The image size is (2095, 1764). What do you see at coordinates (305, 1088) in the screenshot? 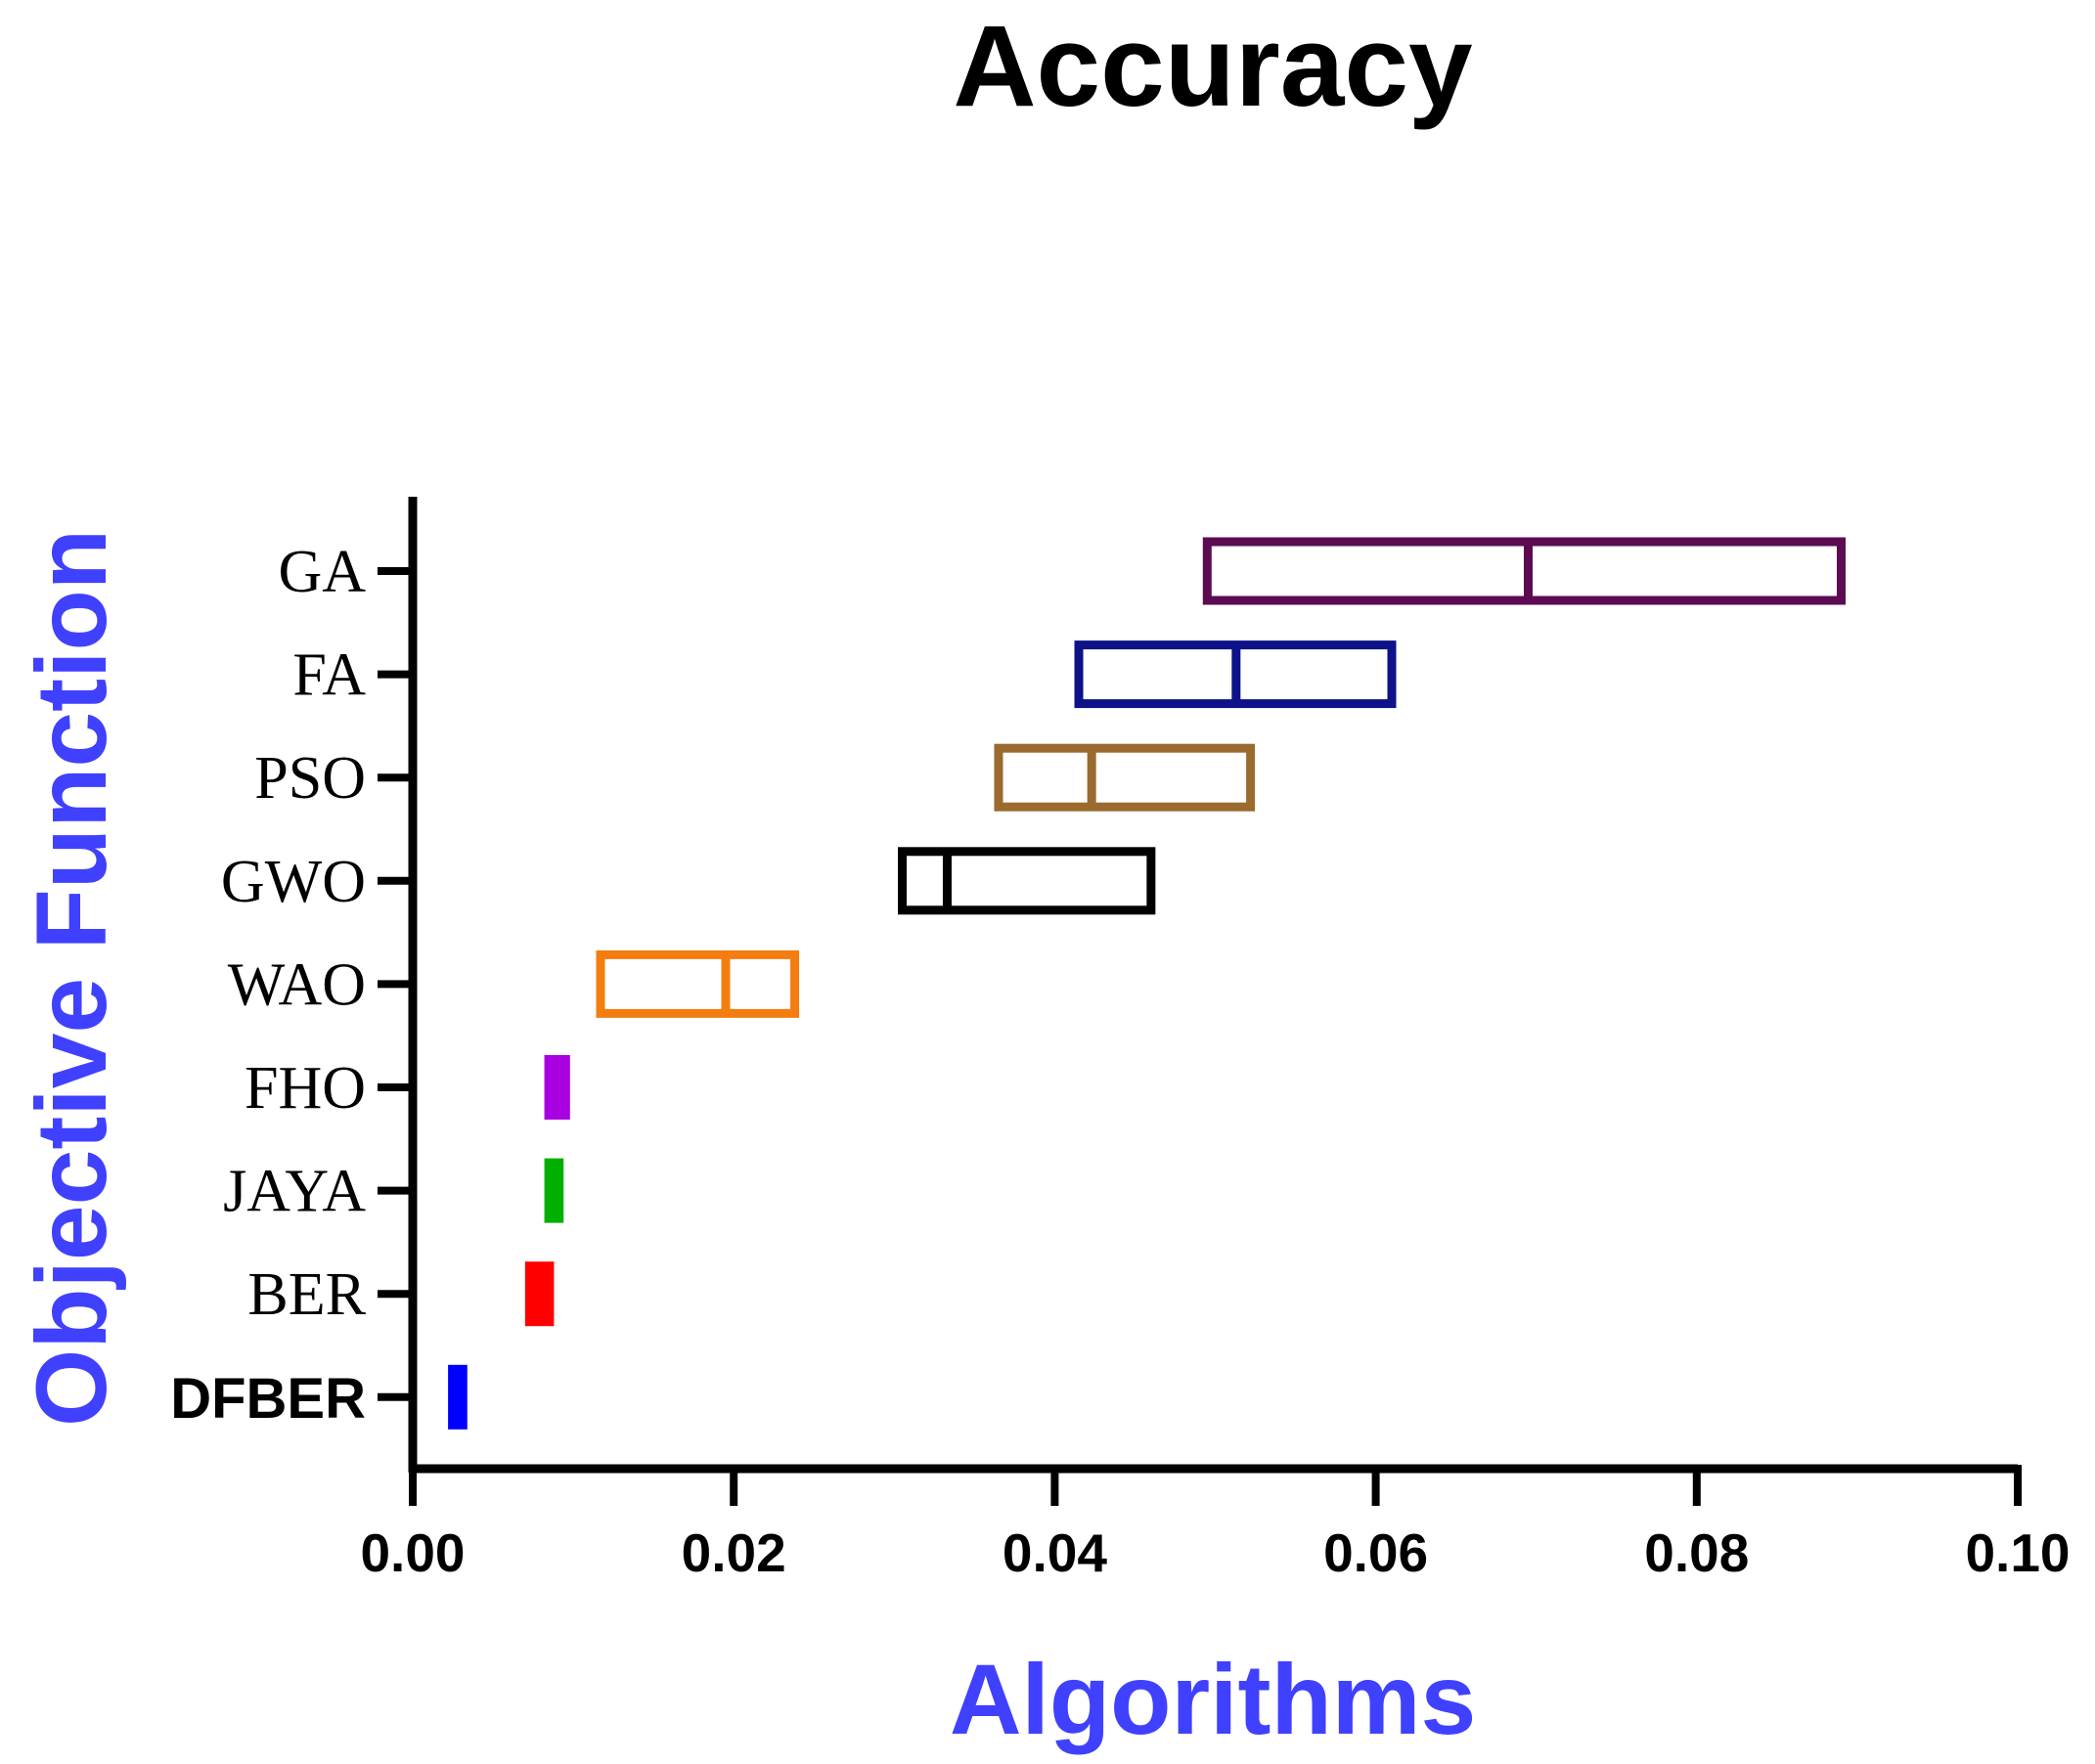
I see `y-tick-label-fho: FHO` at bounding box center [305, 1088].